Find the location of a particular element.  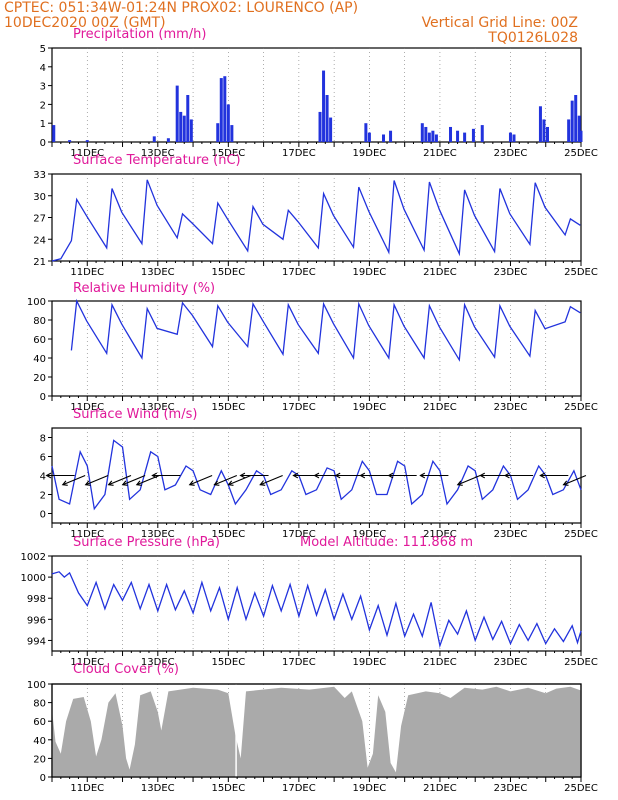

temperature-xtick-label: 11DEC is located at coordinates (87, 272).